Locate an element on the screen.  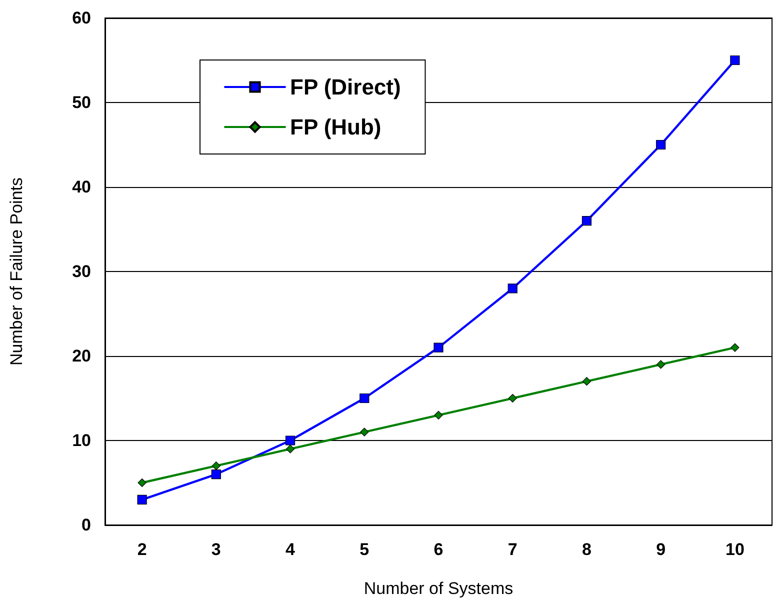
x-tick-label: 6 is located at coordinates (439, 549).